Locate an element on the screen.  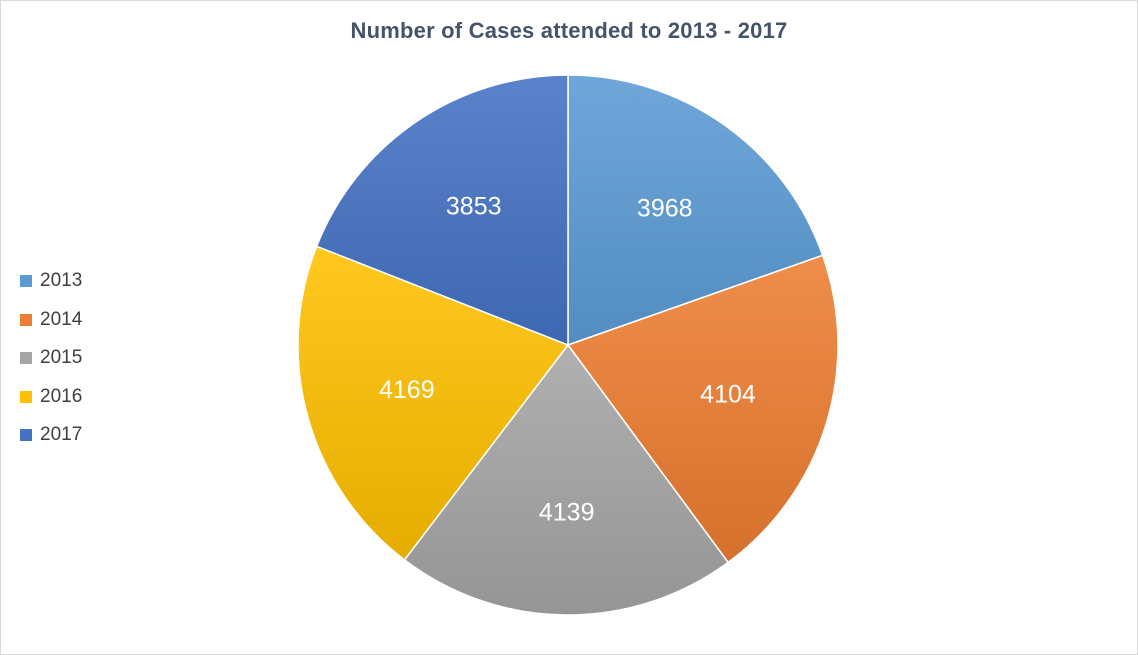
chart-title: Number of Cases attended to 2013 - 2017 is located at coordinates (569, 30).